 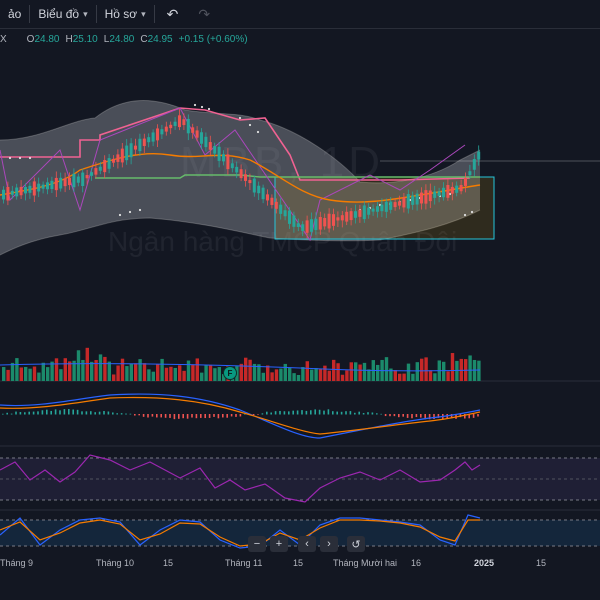 What do you see at coordinates (230, 373) in the screenshot?
I see `event-flag-icon: F` at bounding box center [230, 373].